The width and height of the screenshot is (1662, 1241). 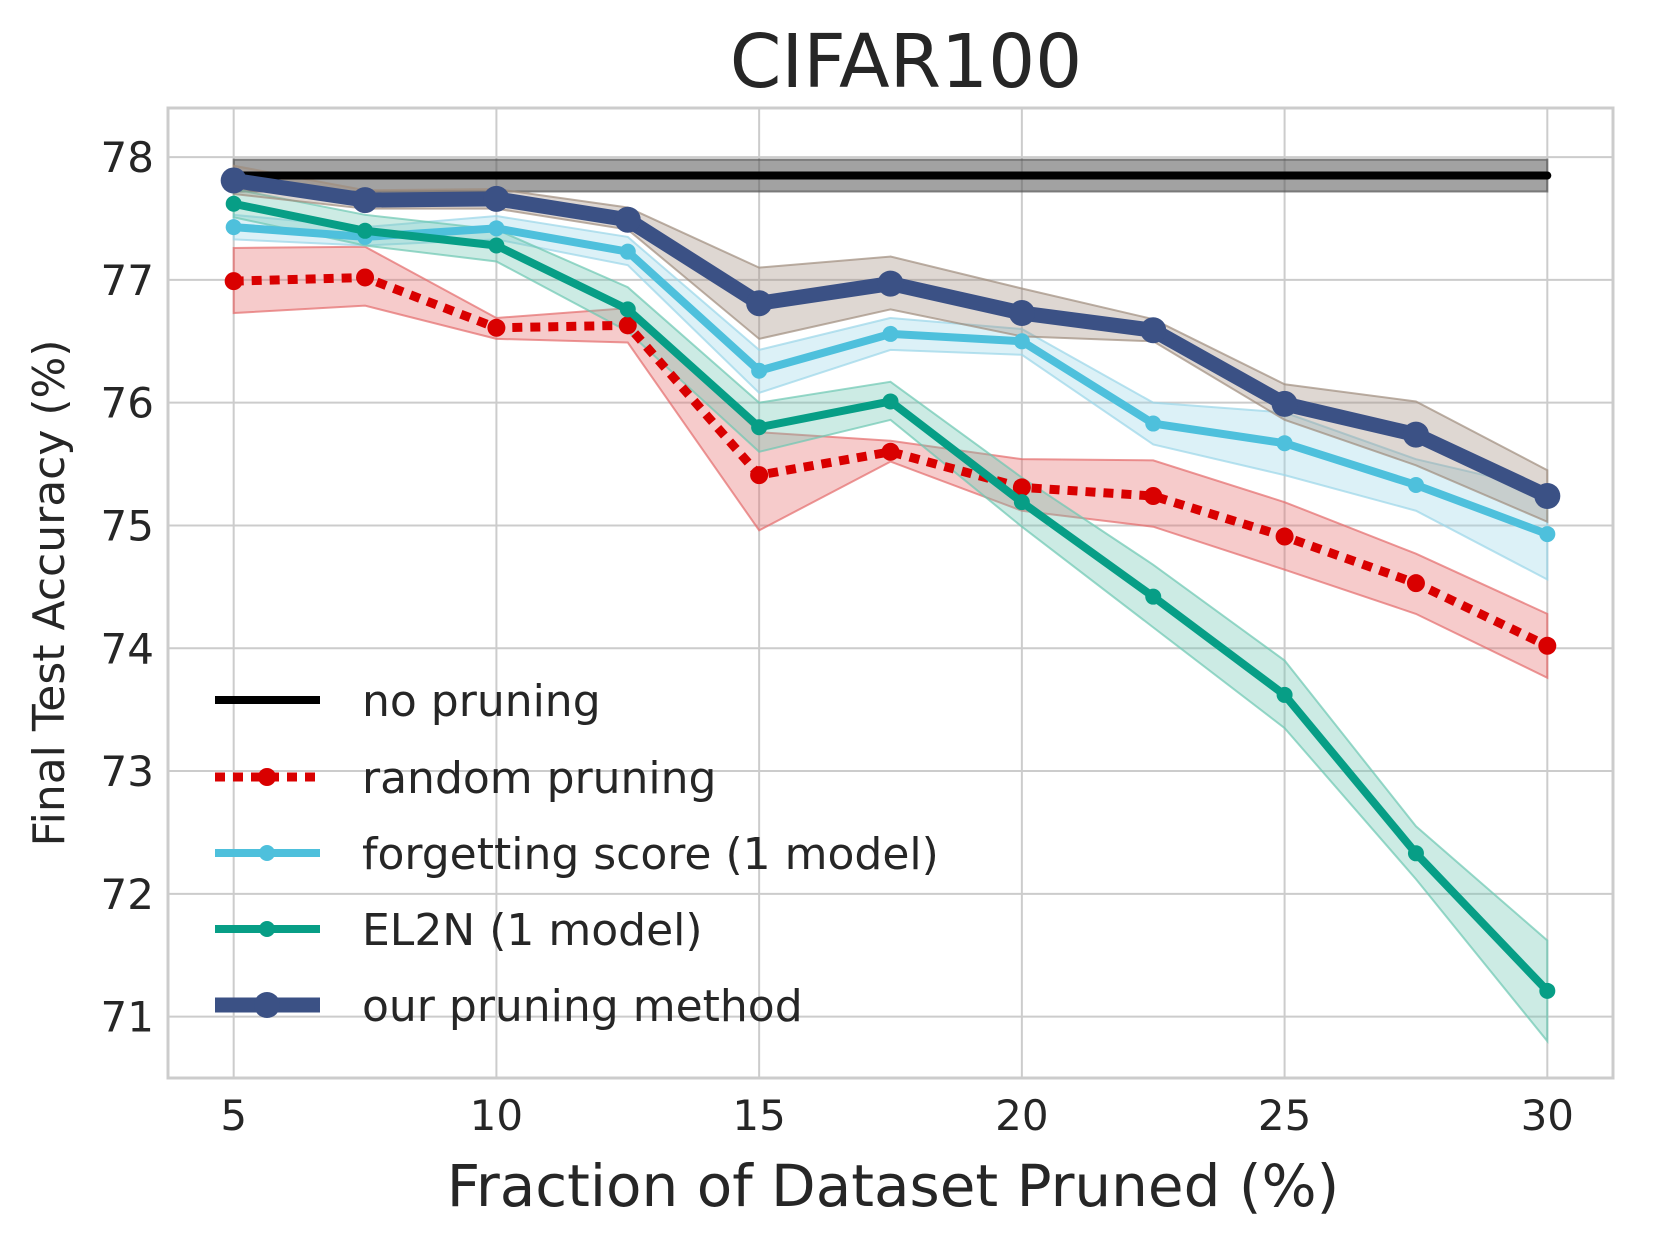 I want to click on legend-label-random-pruning: random pruning, so click(x=539, y=778).